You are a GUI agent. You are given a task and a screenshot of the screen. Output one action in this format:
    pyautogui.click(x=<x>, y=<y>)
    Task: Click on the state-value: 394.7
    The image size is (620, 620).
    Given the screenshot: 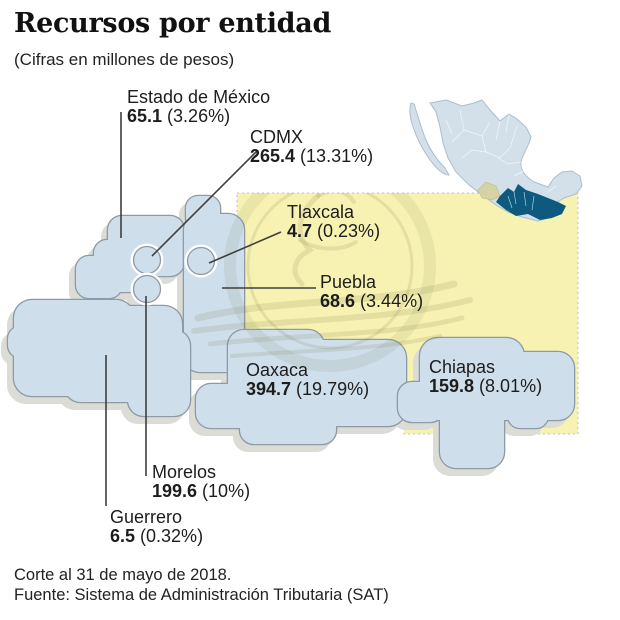 What is the action you would take?
    pyautogui.click(x=269, y=389)
    